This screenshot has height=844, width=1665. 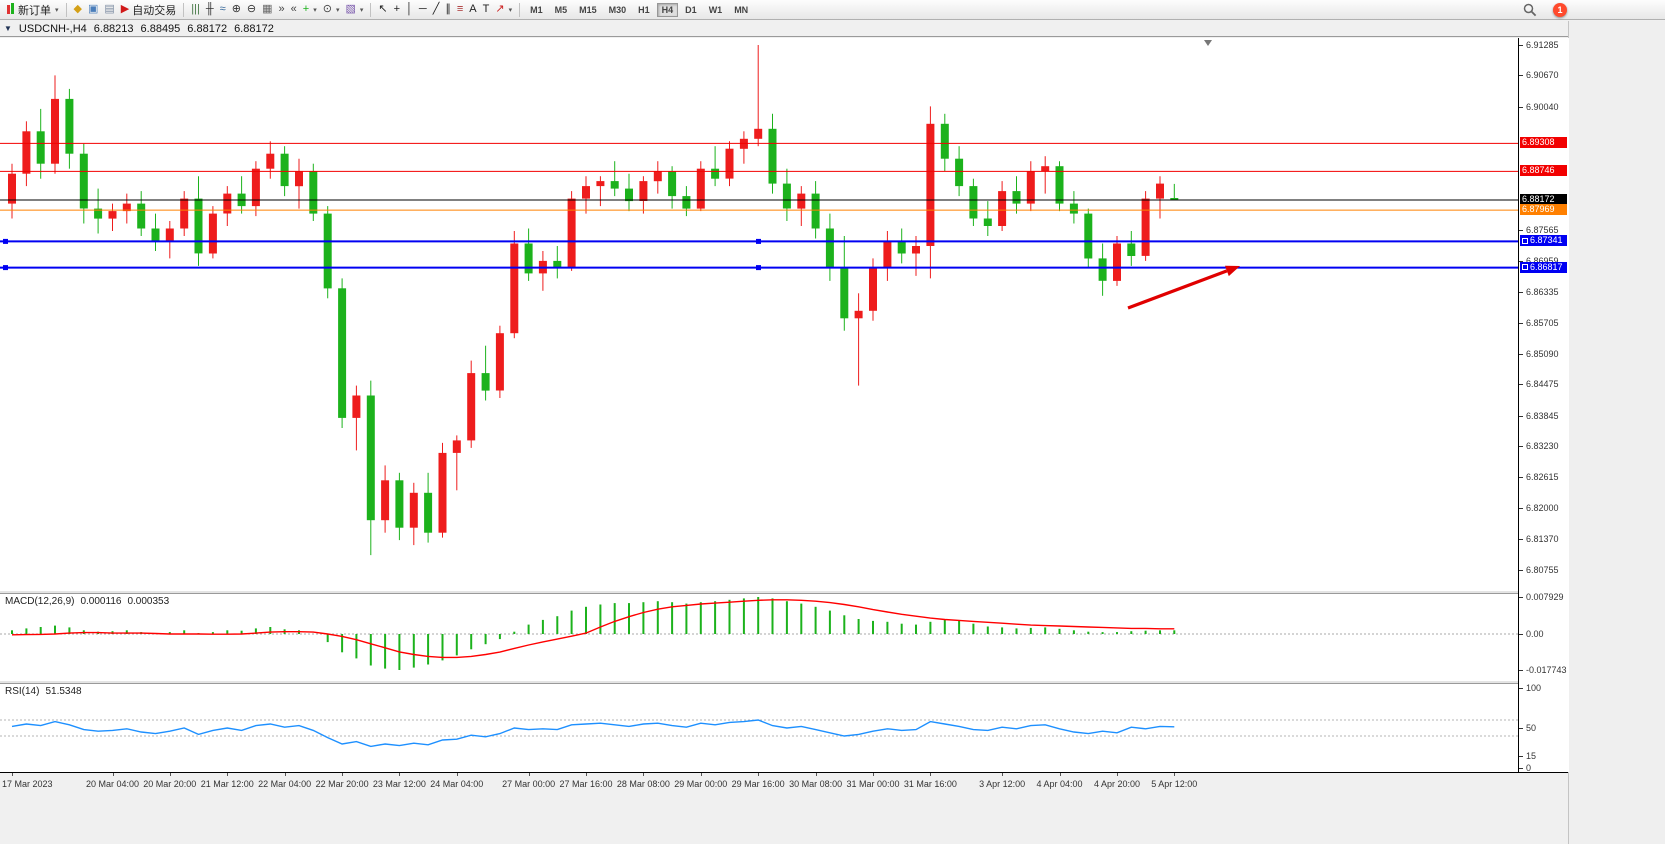 What do you see at coordinates (160, 28) in the screenshot?
I see `ohlc-high: 6.88495` at bounding box center [160, 28].